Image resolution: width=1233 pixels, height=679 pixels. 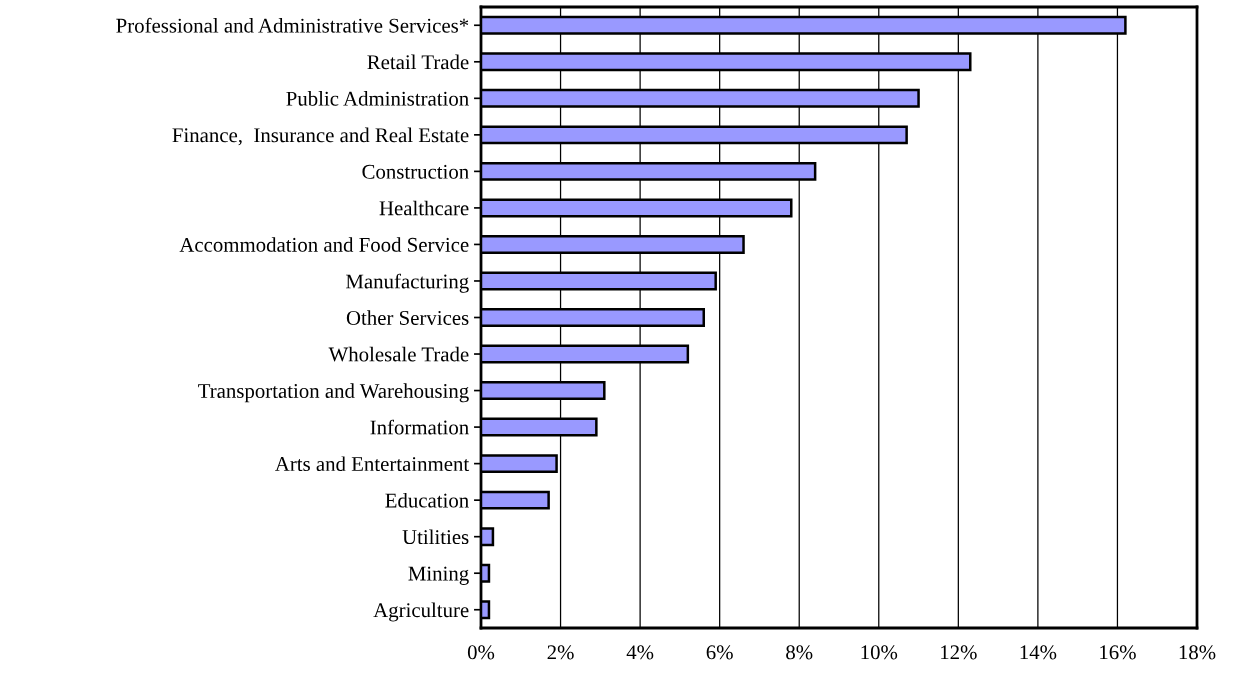 I want to click on x-tick-label: 0%, so click(x=481, y=652).